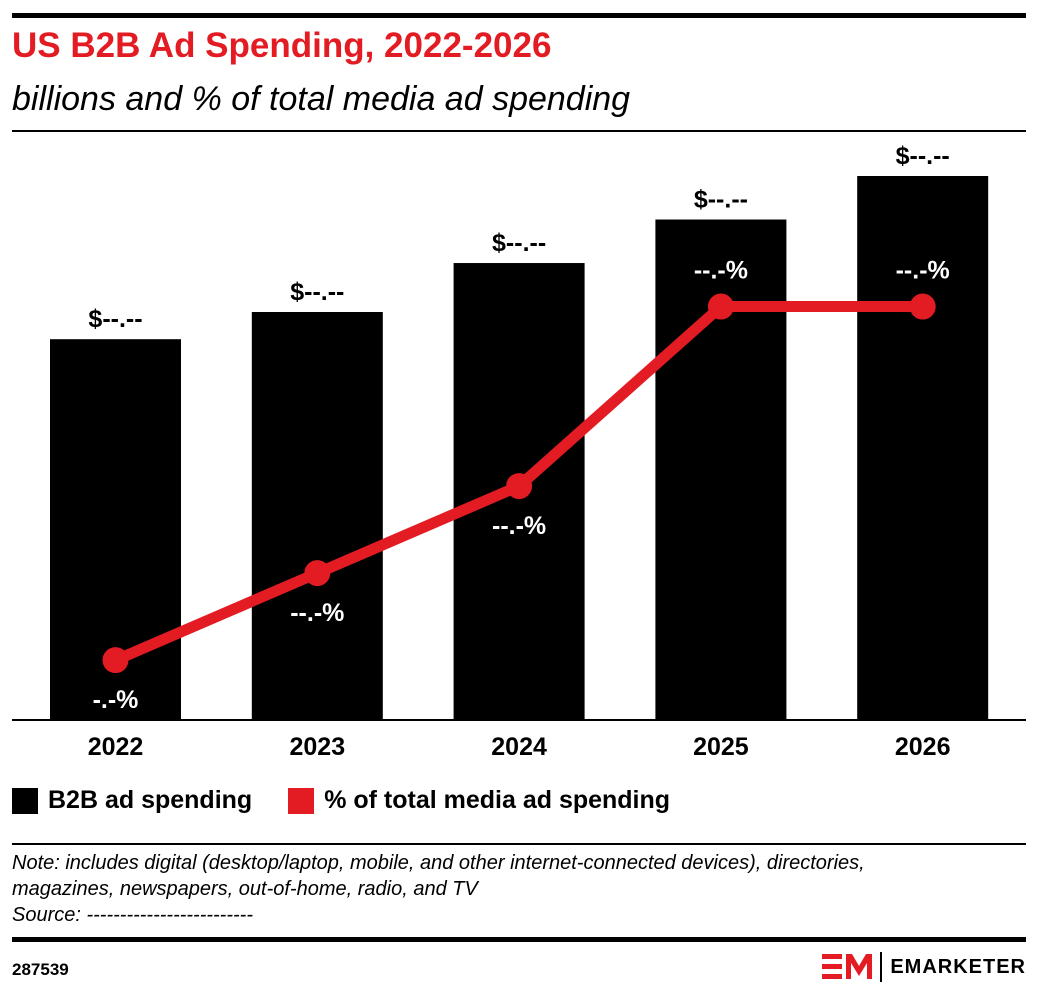 Image resolution: width=1038 pixels, height=998 pixels. What do you see at coordinates (116, 700) in the screenshot?
I see `line-label-2022: -.-%` at bounding box center [116, 700].